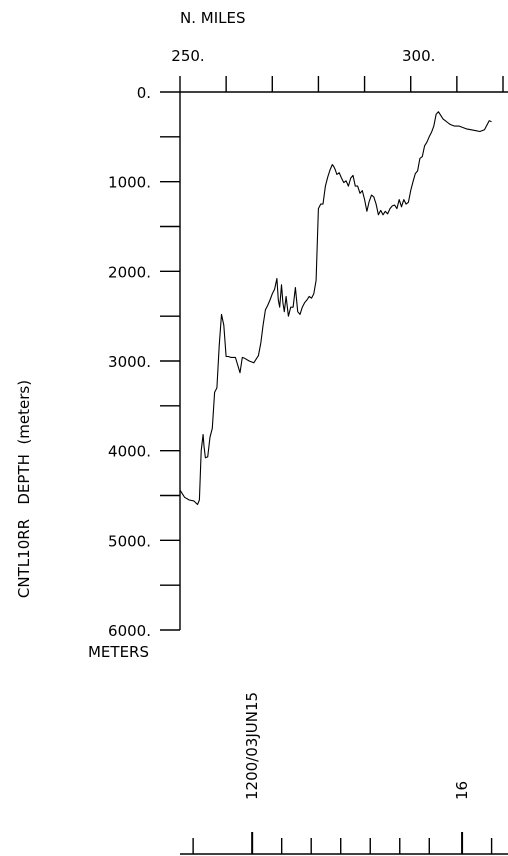  I want to click on x-tick-label: 300., so click(418, 56).